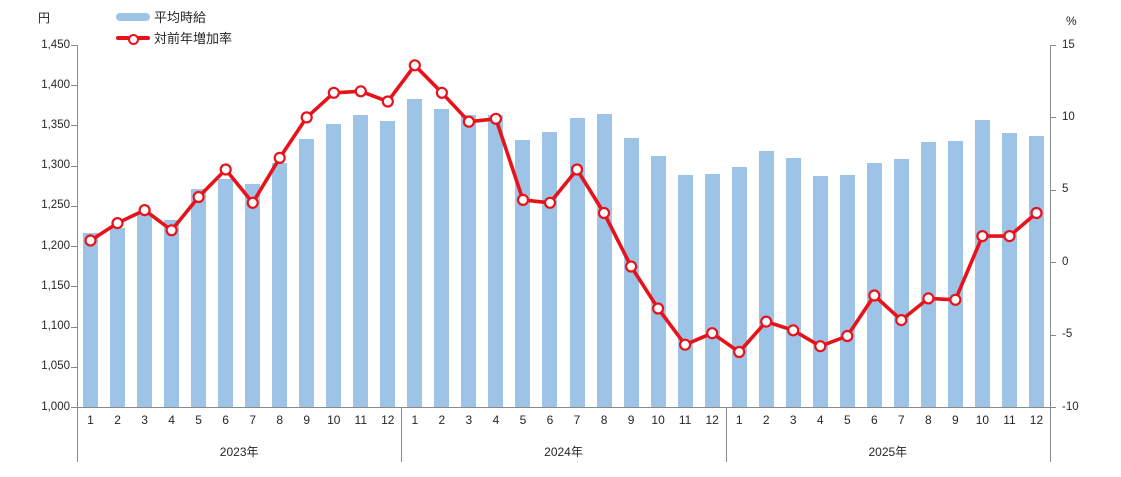  Describe the element at coordinates (307, 420) in the screenshot. I see `month-label: 9` at that location.